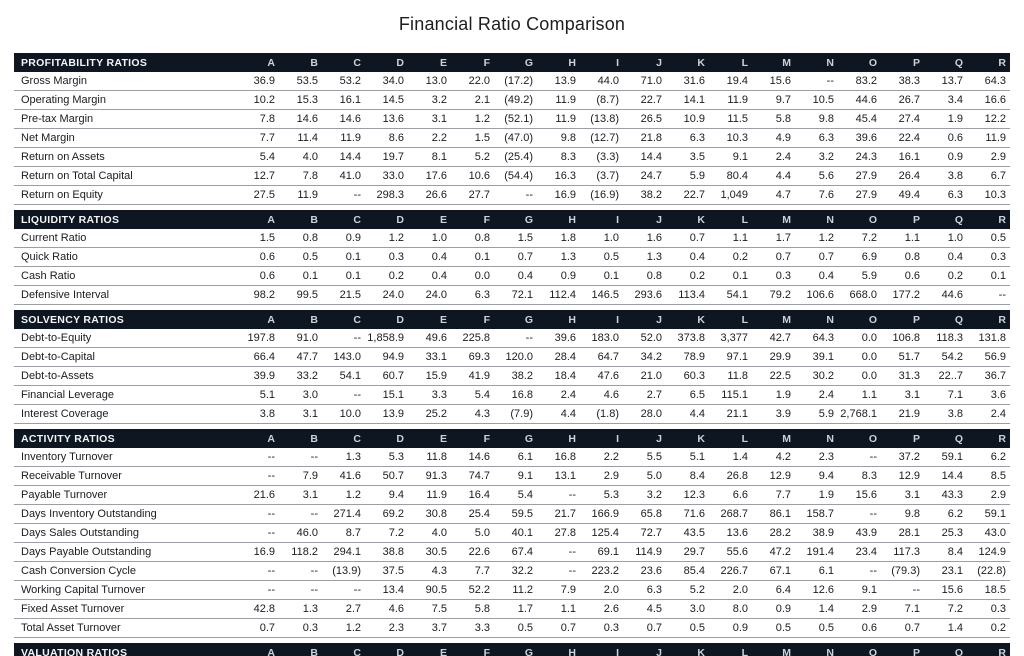 This screenshot has width=1024, height=656. What do you see at coordinates (314, 590) in the screenshot?
I see `cell-b: --` at bounding box center [314, 590].